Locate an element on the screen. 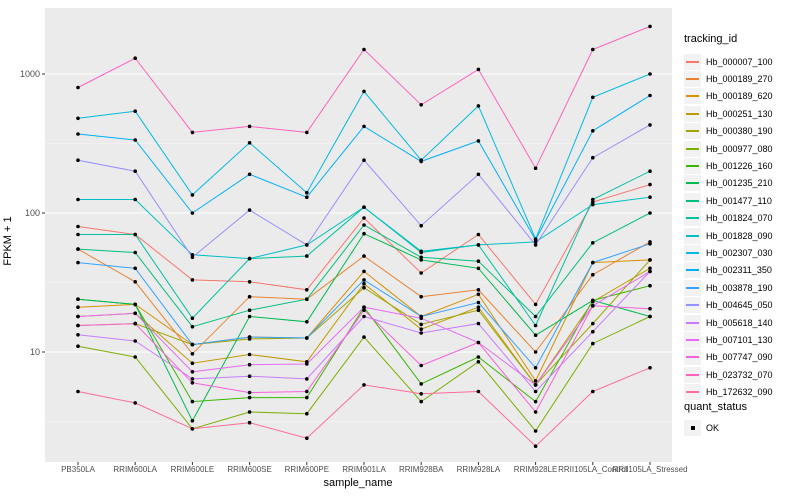 This screenshot has width=800, height=500. legend-label: Hb_002307_030 is located at coordinates (739, 252).